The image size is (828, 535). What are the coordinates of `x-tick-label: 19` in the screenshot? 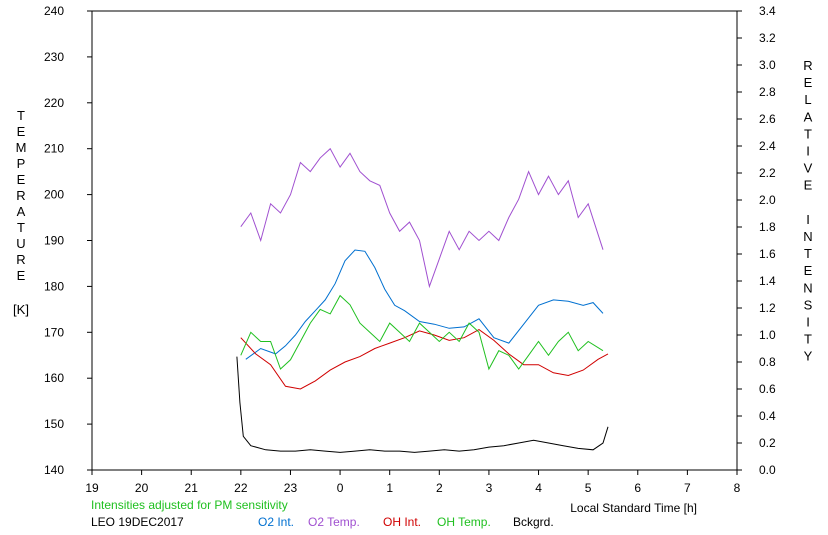 It's located at (92, 488).